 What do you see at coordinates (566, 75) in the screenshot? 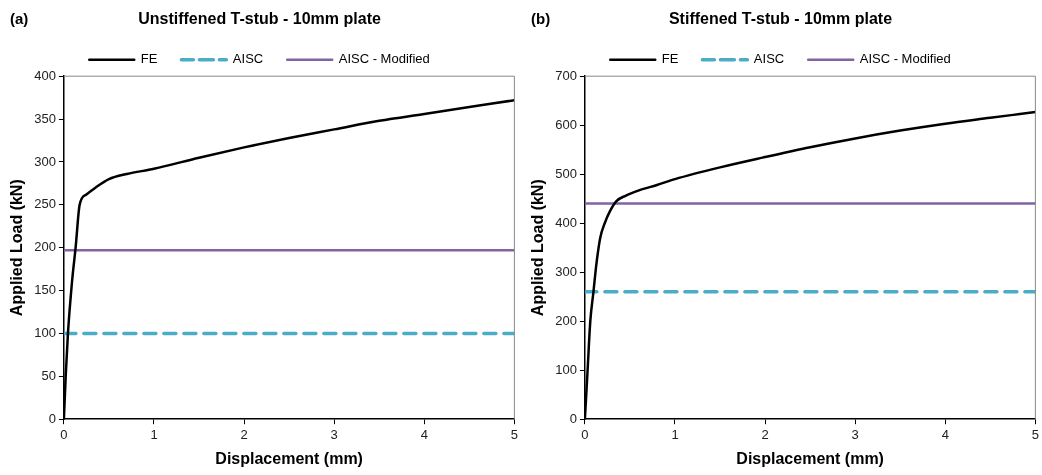
I see `y-tick-label: 700` at bounding box center [566, 75].